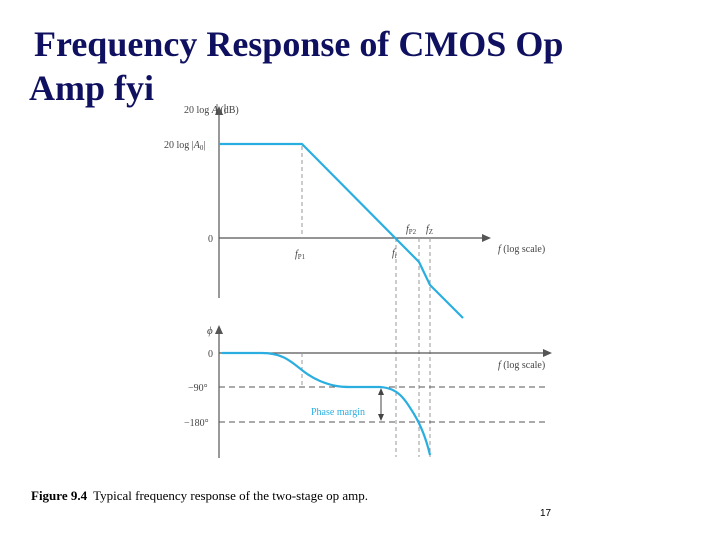 The width and height of the screenshot is (720, 540). Describe the element at coordinates (198, 388) in the screenshot. I see `phase-y-tick-minus90: −90°` at that location.